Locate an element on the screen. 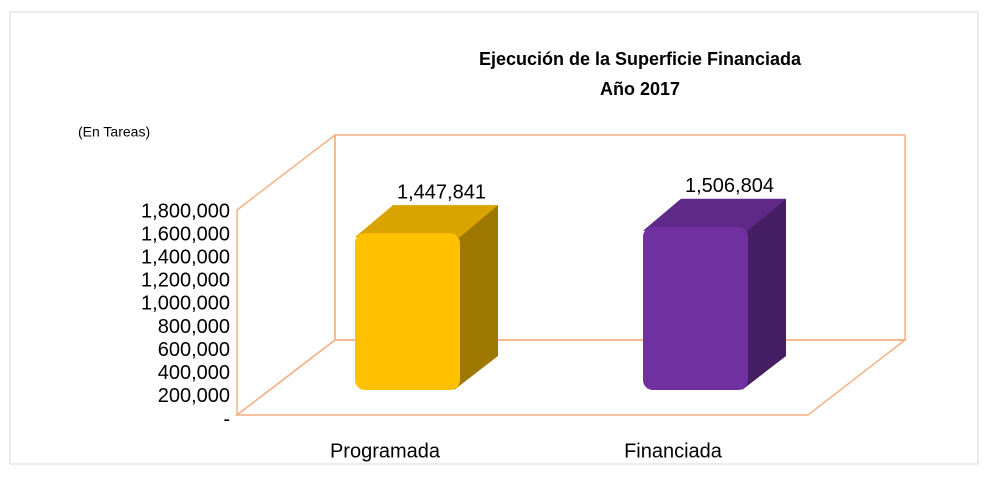  x-tick-label: Programada is located at coordinates (385, 451).